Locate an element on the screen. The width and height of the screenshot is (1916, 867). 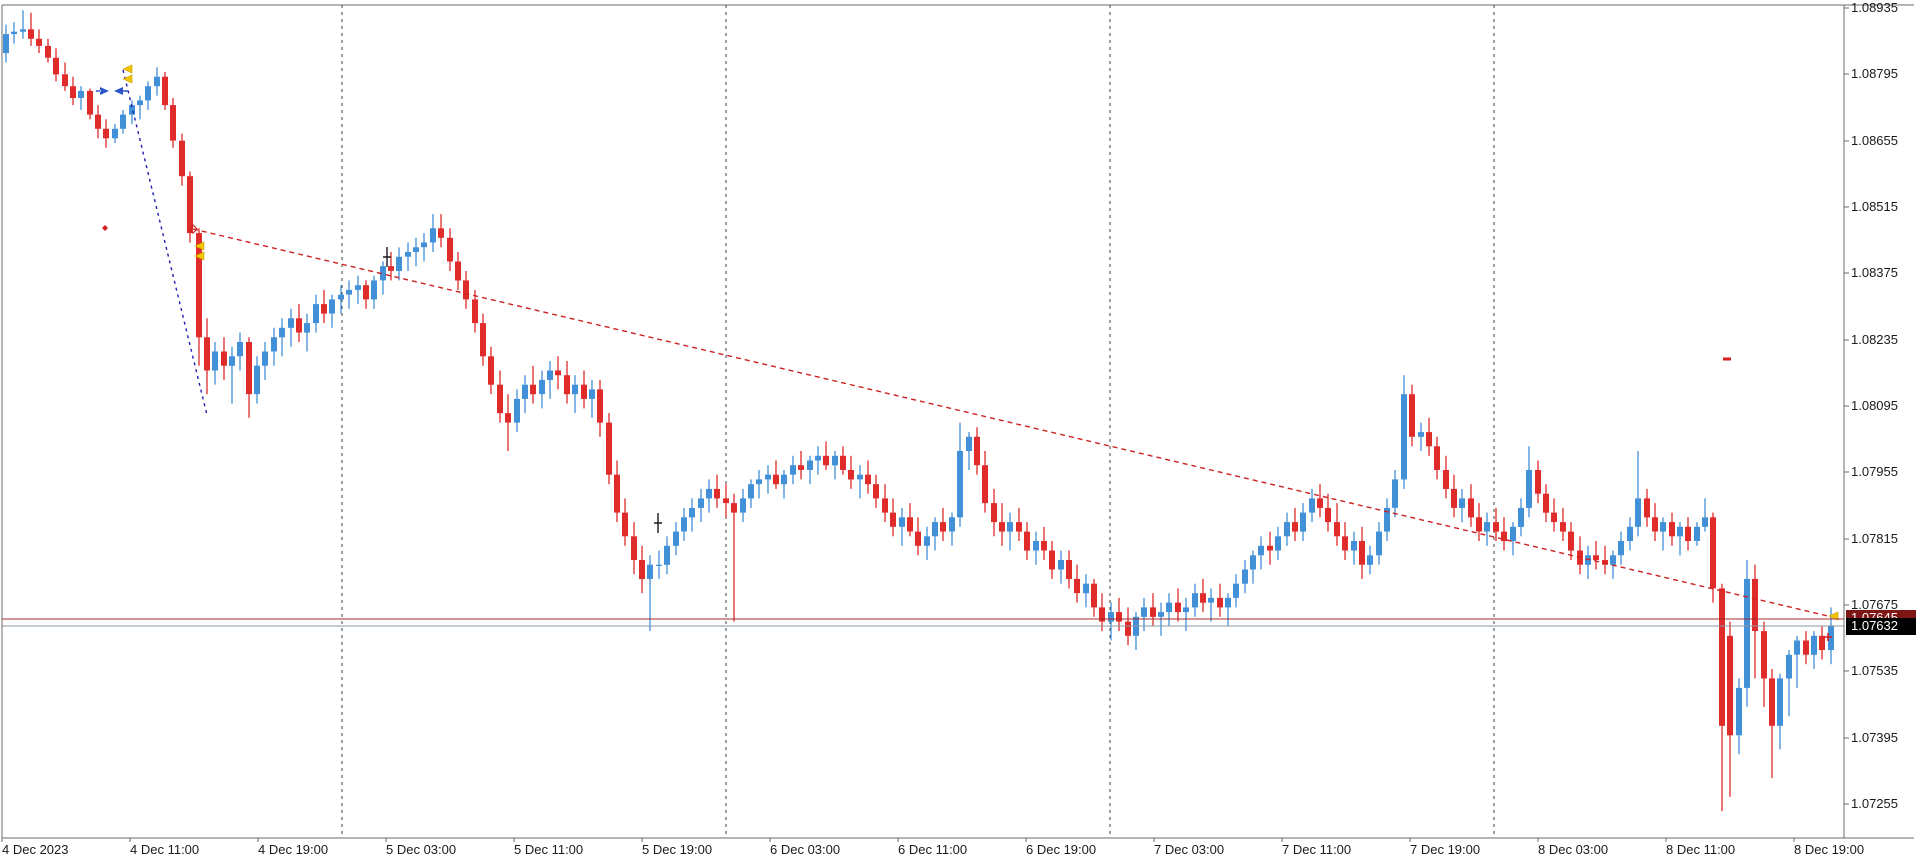
steep-blue-trendline is located at coordinates (165, 242).